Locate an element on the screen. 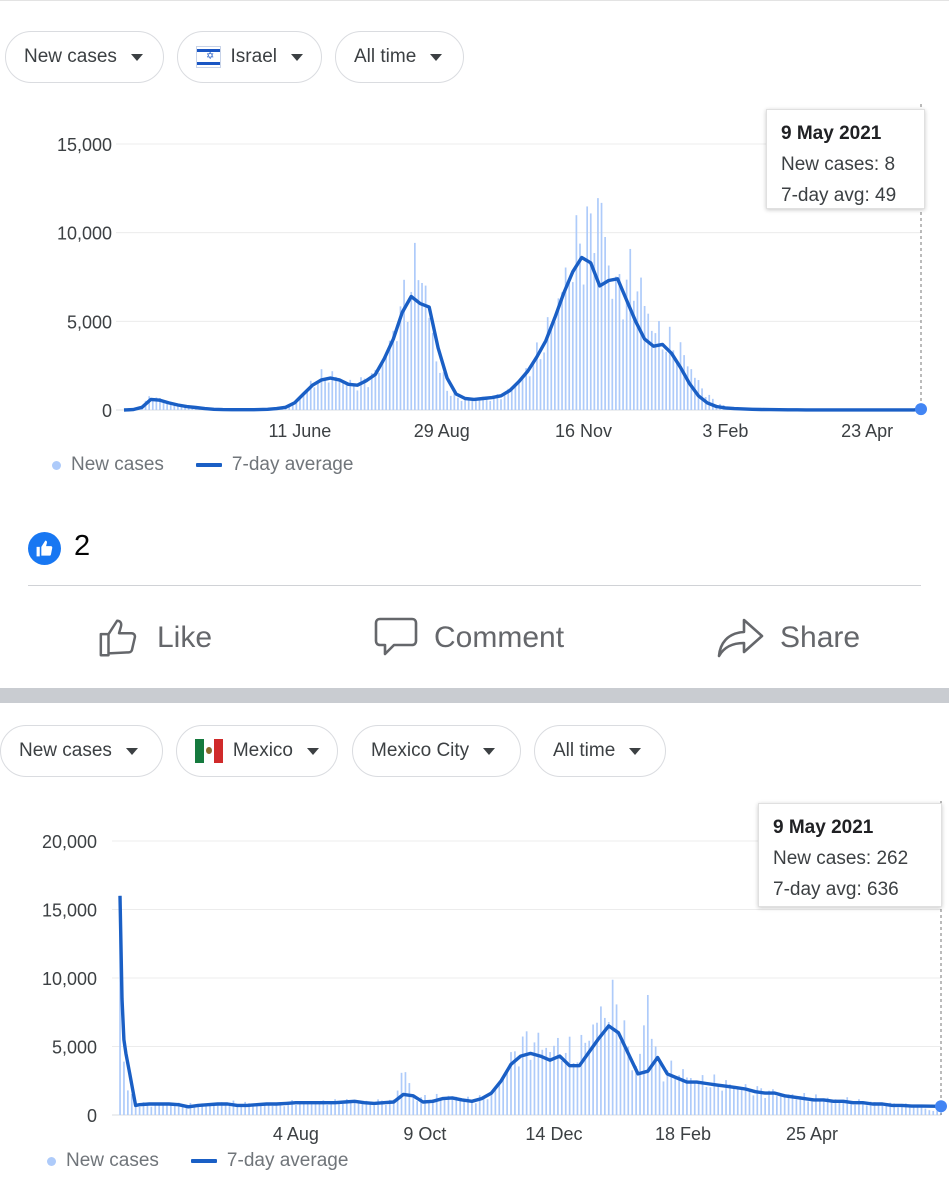 The height and width of the screenshot is (1200, 949). tooltip-avg: 7-day avg: 636 is located at coordinates (836, 889).